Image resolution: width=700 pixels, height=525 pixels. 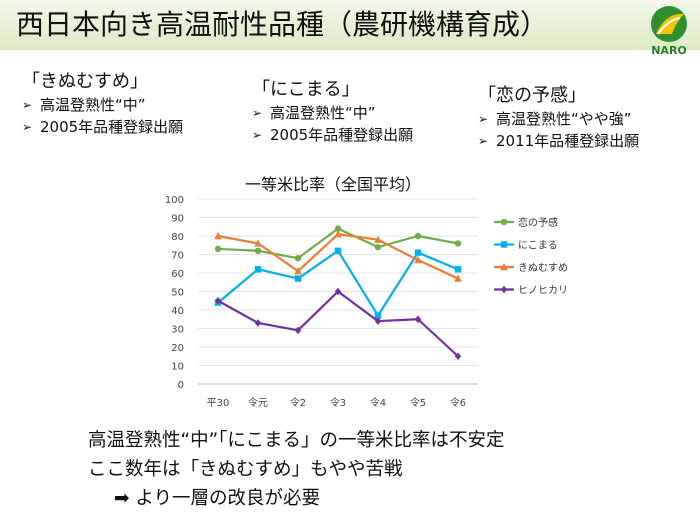 I want to click on y-tick-label: 30, so click(x=177, y=330).